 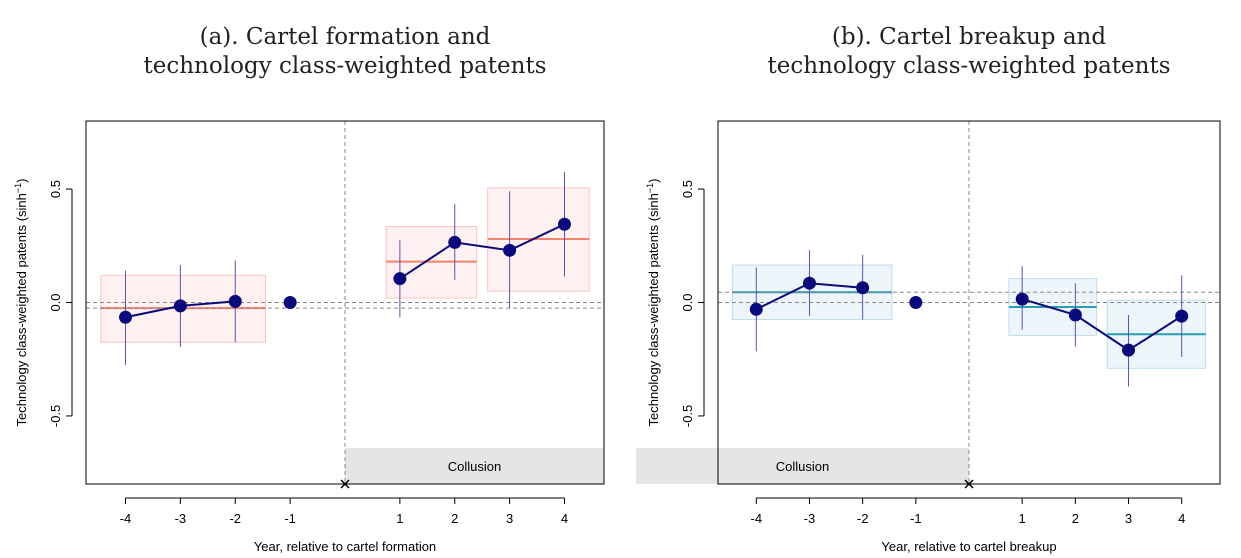 I want to click on x-axis-label: Year, relative to cartel formation, so click(x=345, y=546).